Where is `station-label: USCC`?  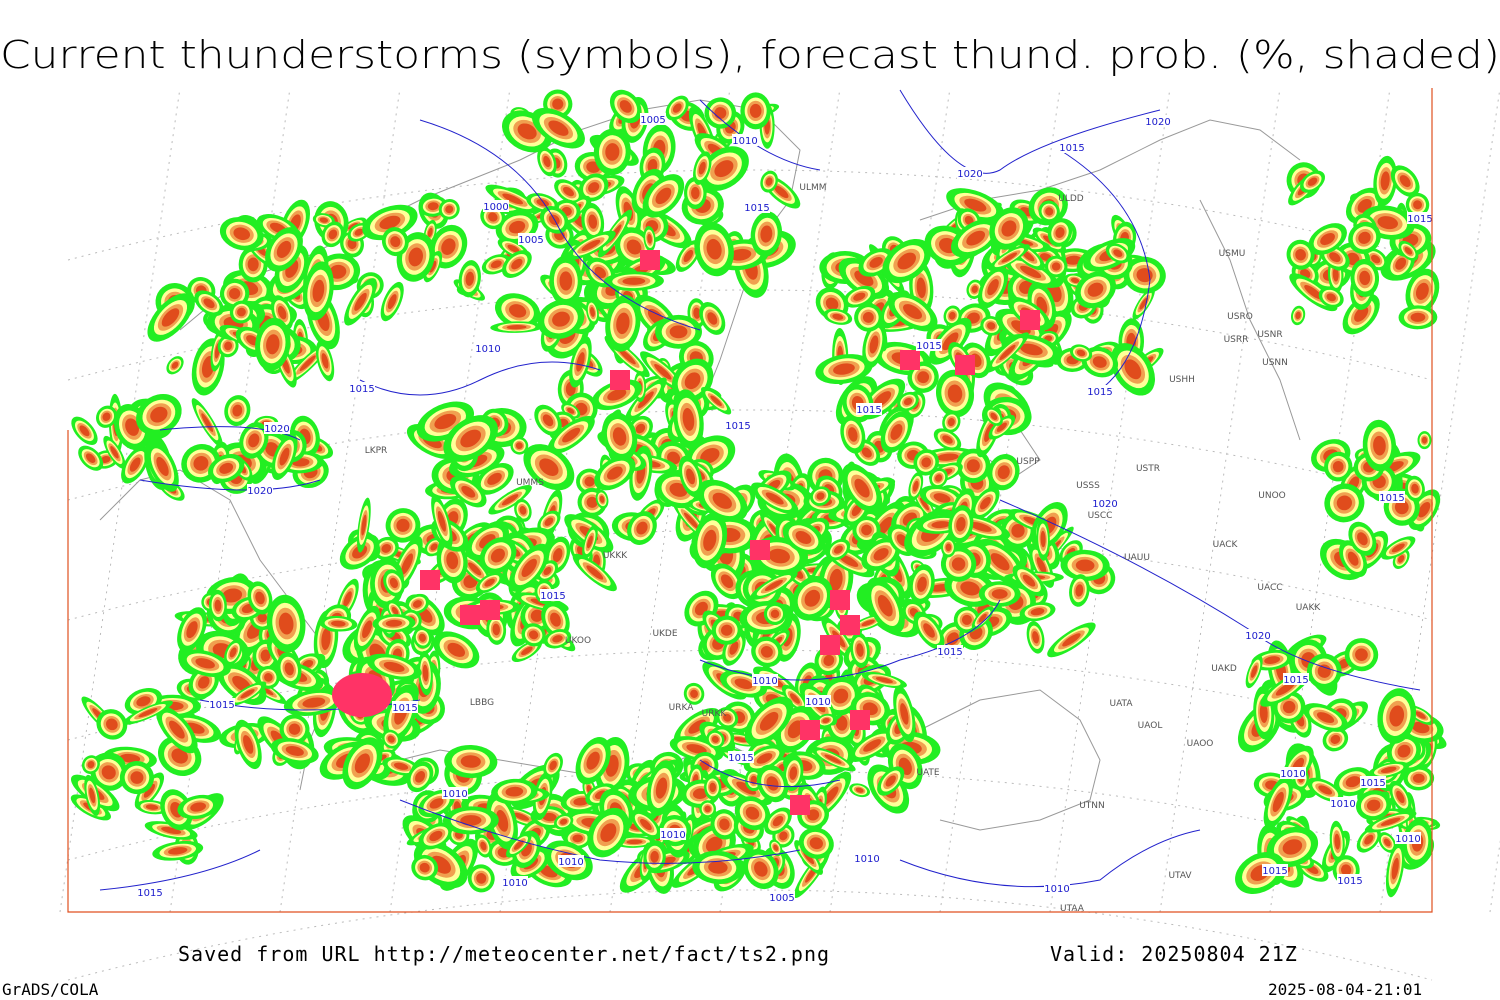 station-label: USCC is located at coordinates (1100, 516).